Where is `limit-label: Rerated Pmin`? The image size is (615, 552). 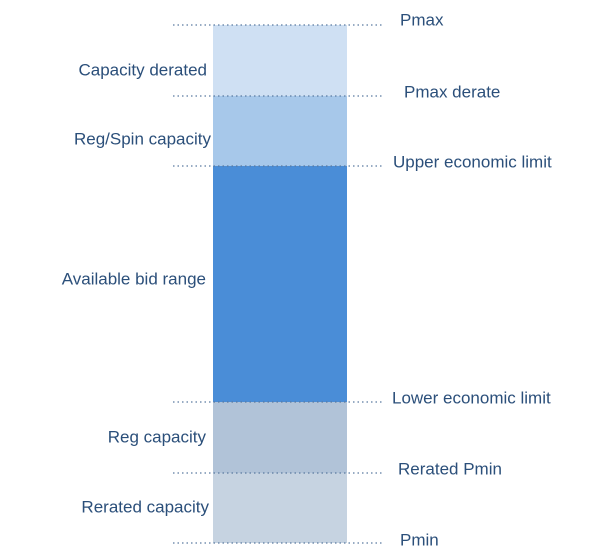
limit-label: Rerated Pmin is located at coordinates (450, 468).